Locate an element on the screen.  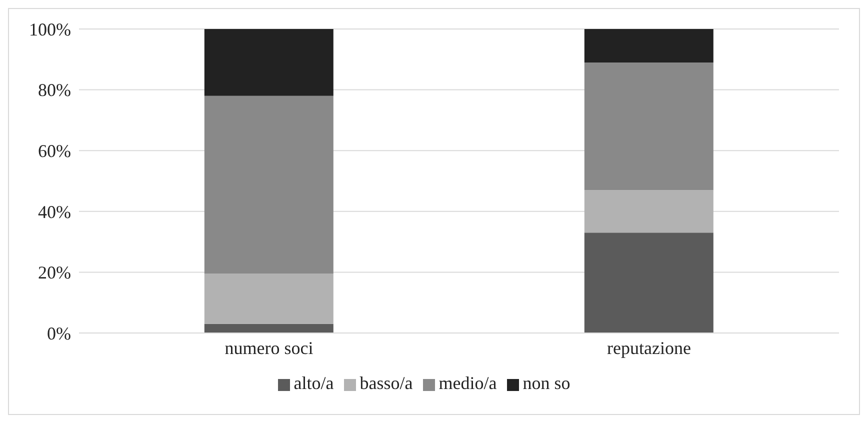
legend-label: medio/a is located at coordinates (467, 383).